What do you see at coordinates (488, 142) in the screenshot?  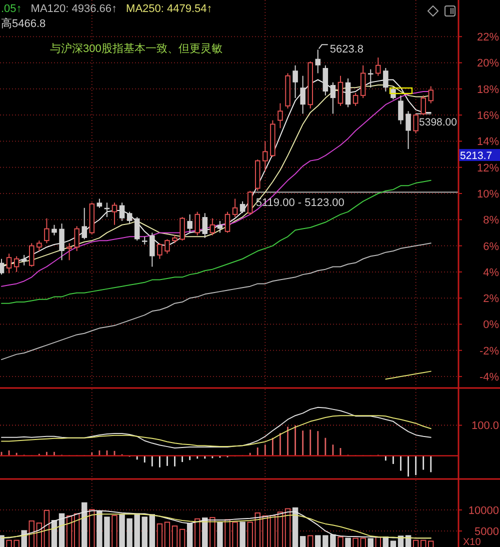 I see `y-tick-label: 14%` at bounding box center [488, 142].